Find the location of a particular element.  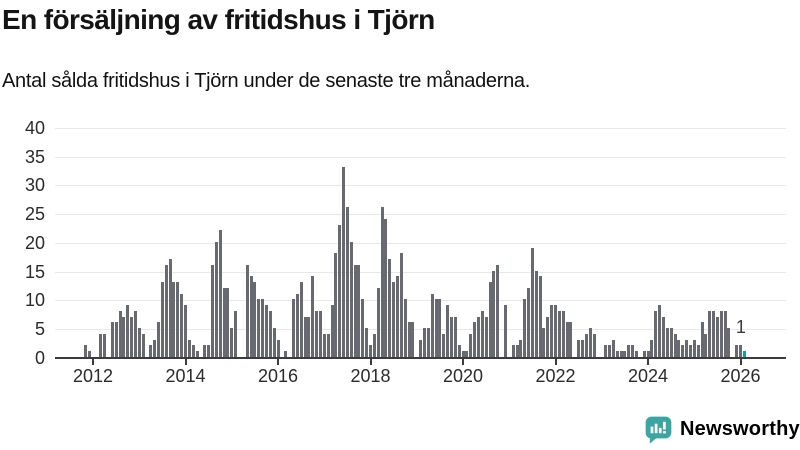

last-value-label: 1 is located at coordinates (740, 327).